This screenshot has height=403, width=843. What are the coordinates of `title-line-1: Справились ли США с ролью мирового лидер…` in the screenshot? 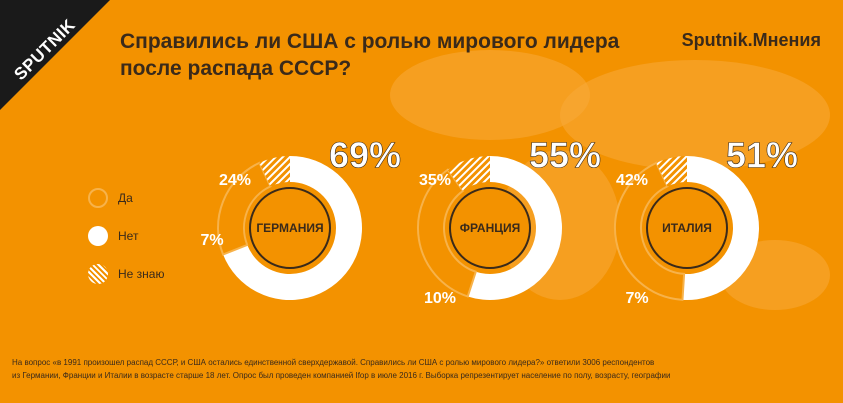 It's located at (370, 41).